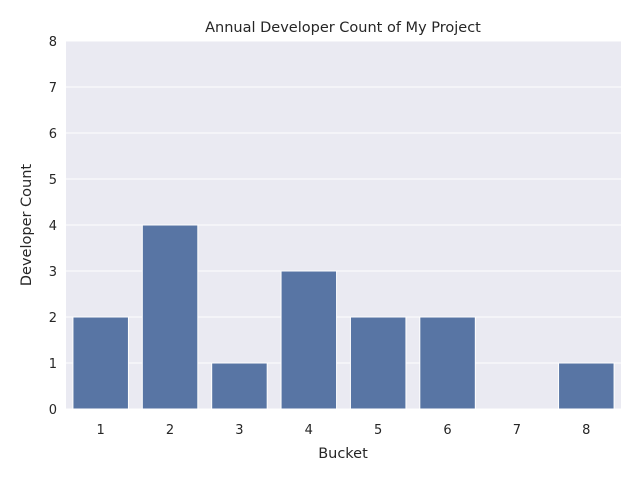 The height and width of the screenshot is (484, 640). What do you see at coordinates (53, 410) in the screenshot?
I see `y-tick-label: 0` at bounding box center [53, 410].